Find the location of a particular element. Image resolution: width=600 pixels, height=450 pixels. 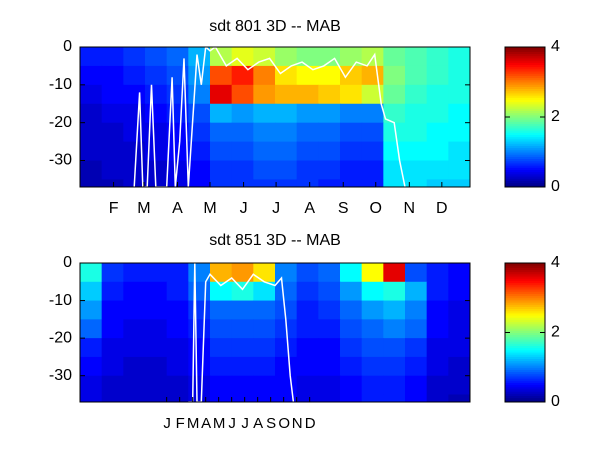

colorbar: 0 2 4 is located at coordinates (532, 116).